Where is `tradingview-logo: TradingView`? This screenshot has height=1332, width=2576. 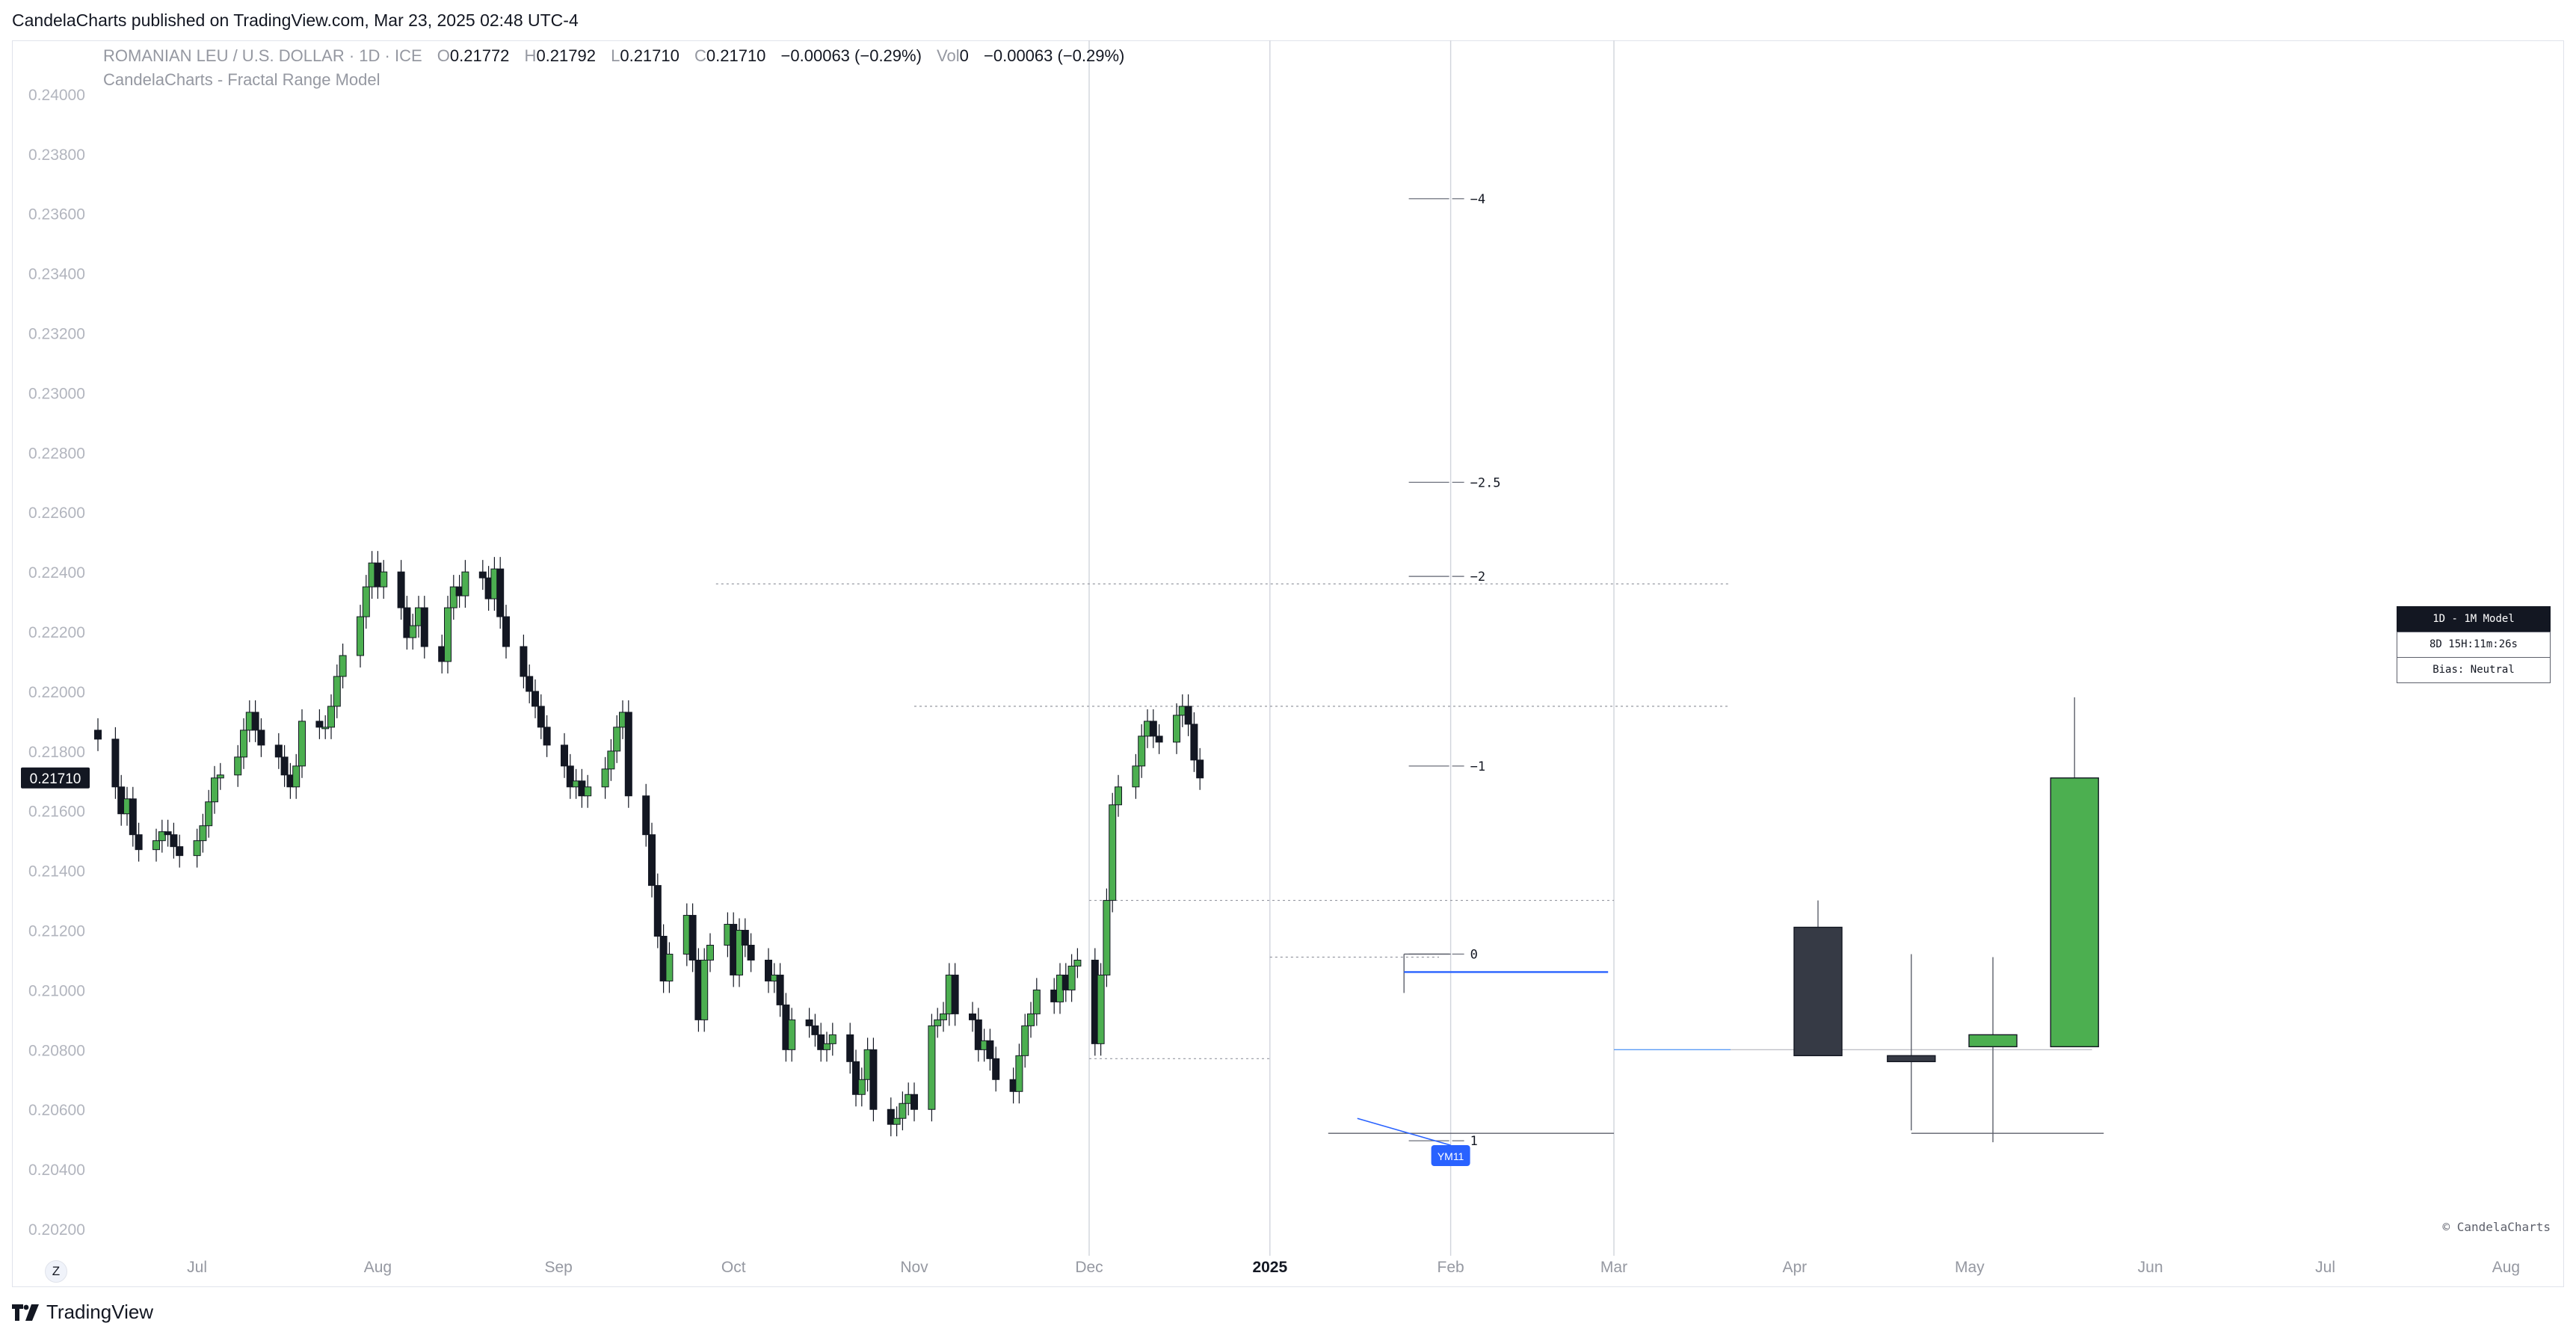 tradingview-logo: TradingView is located at coordinates (82, 1313).